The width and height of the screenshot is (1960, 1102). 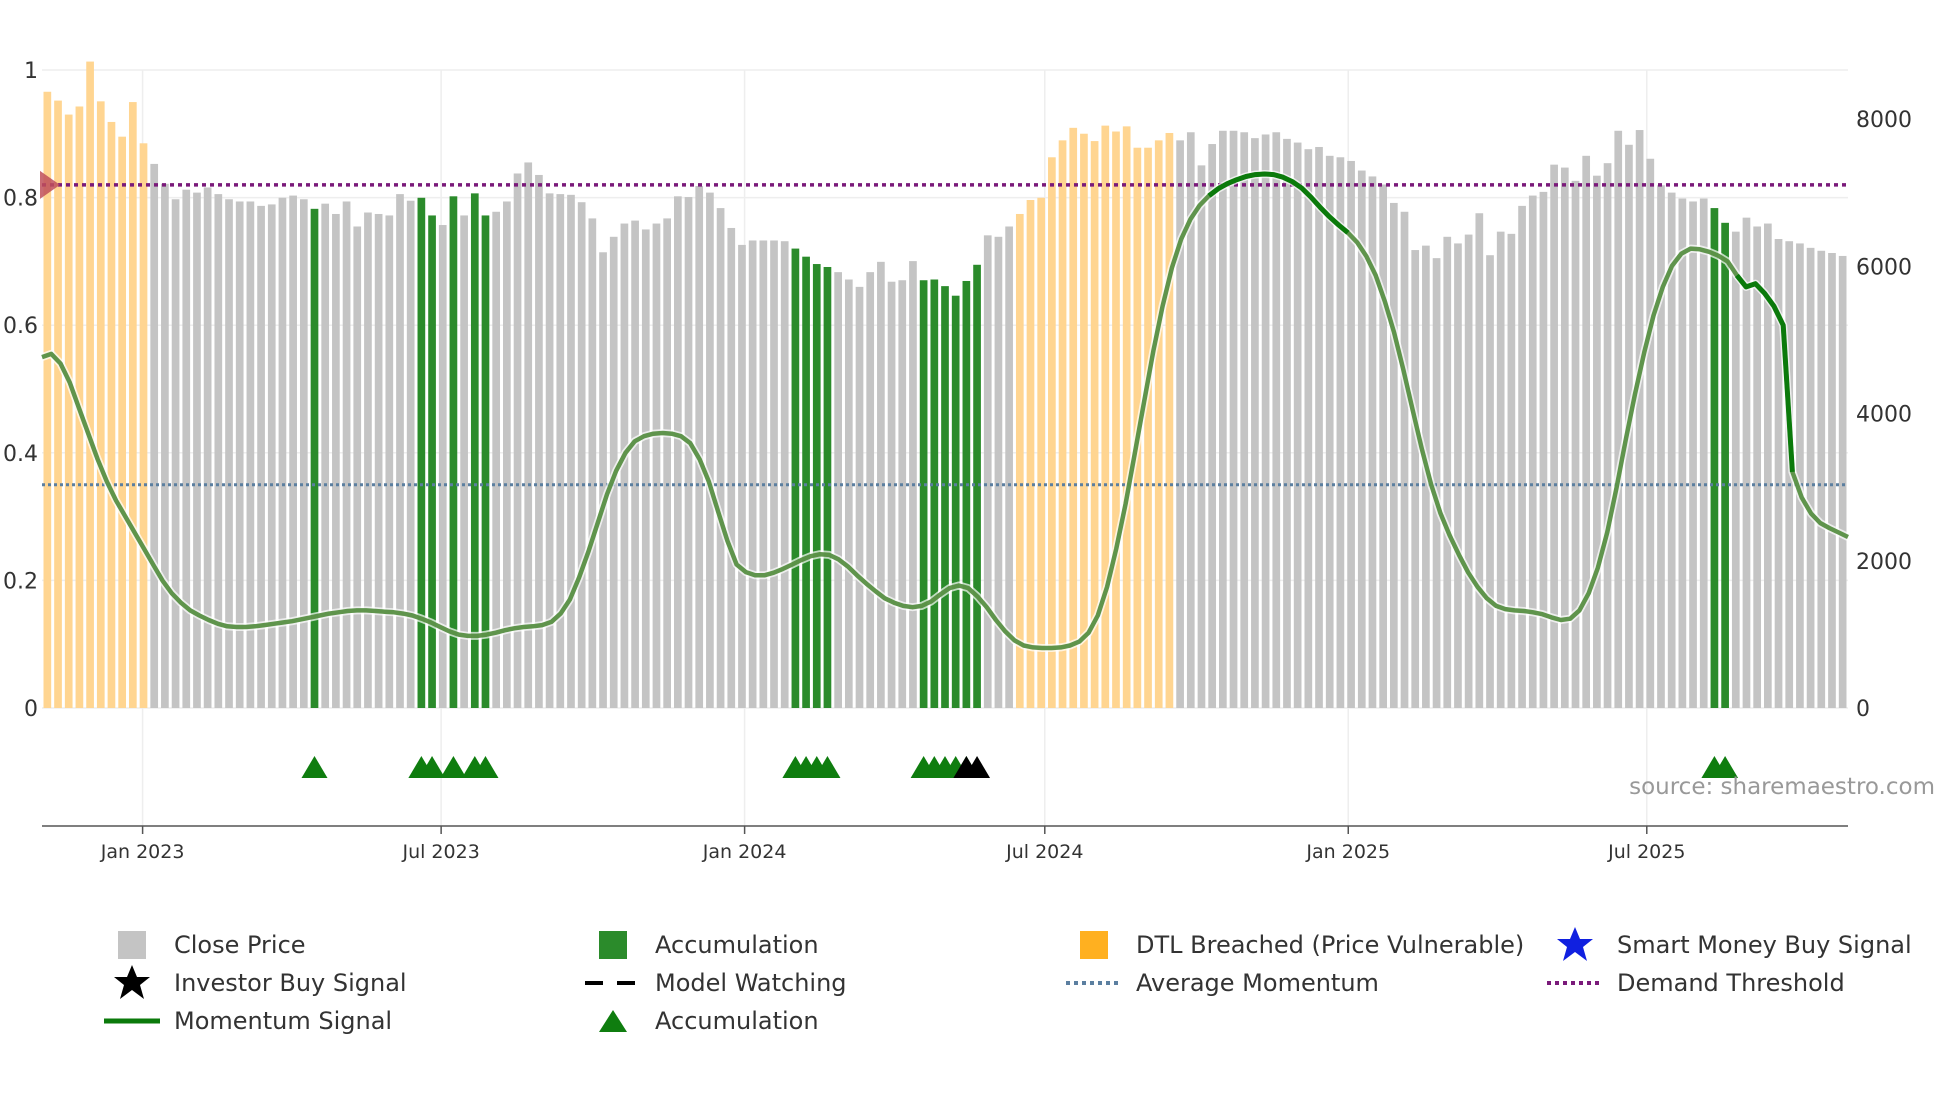 What do you see at coordinates (1020, 767) in the screenshot?
I see `signal-markers` at bounding box center [1020, 767].